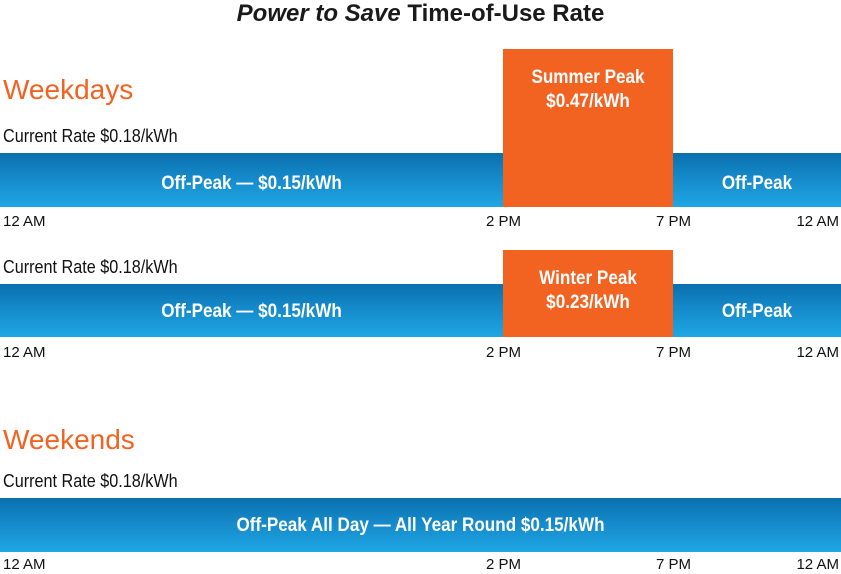 This screenshot has width=841, height=574. Describe the element at coordinates (504, 352) in the screenshot. I see `tick-2pm-2: 2 PM` at that location.